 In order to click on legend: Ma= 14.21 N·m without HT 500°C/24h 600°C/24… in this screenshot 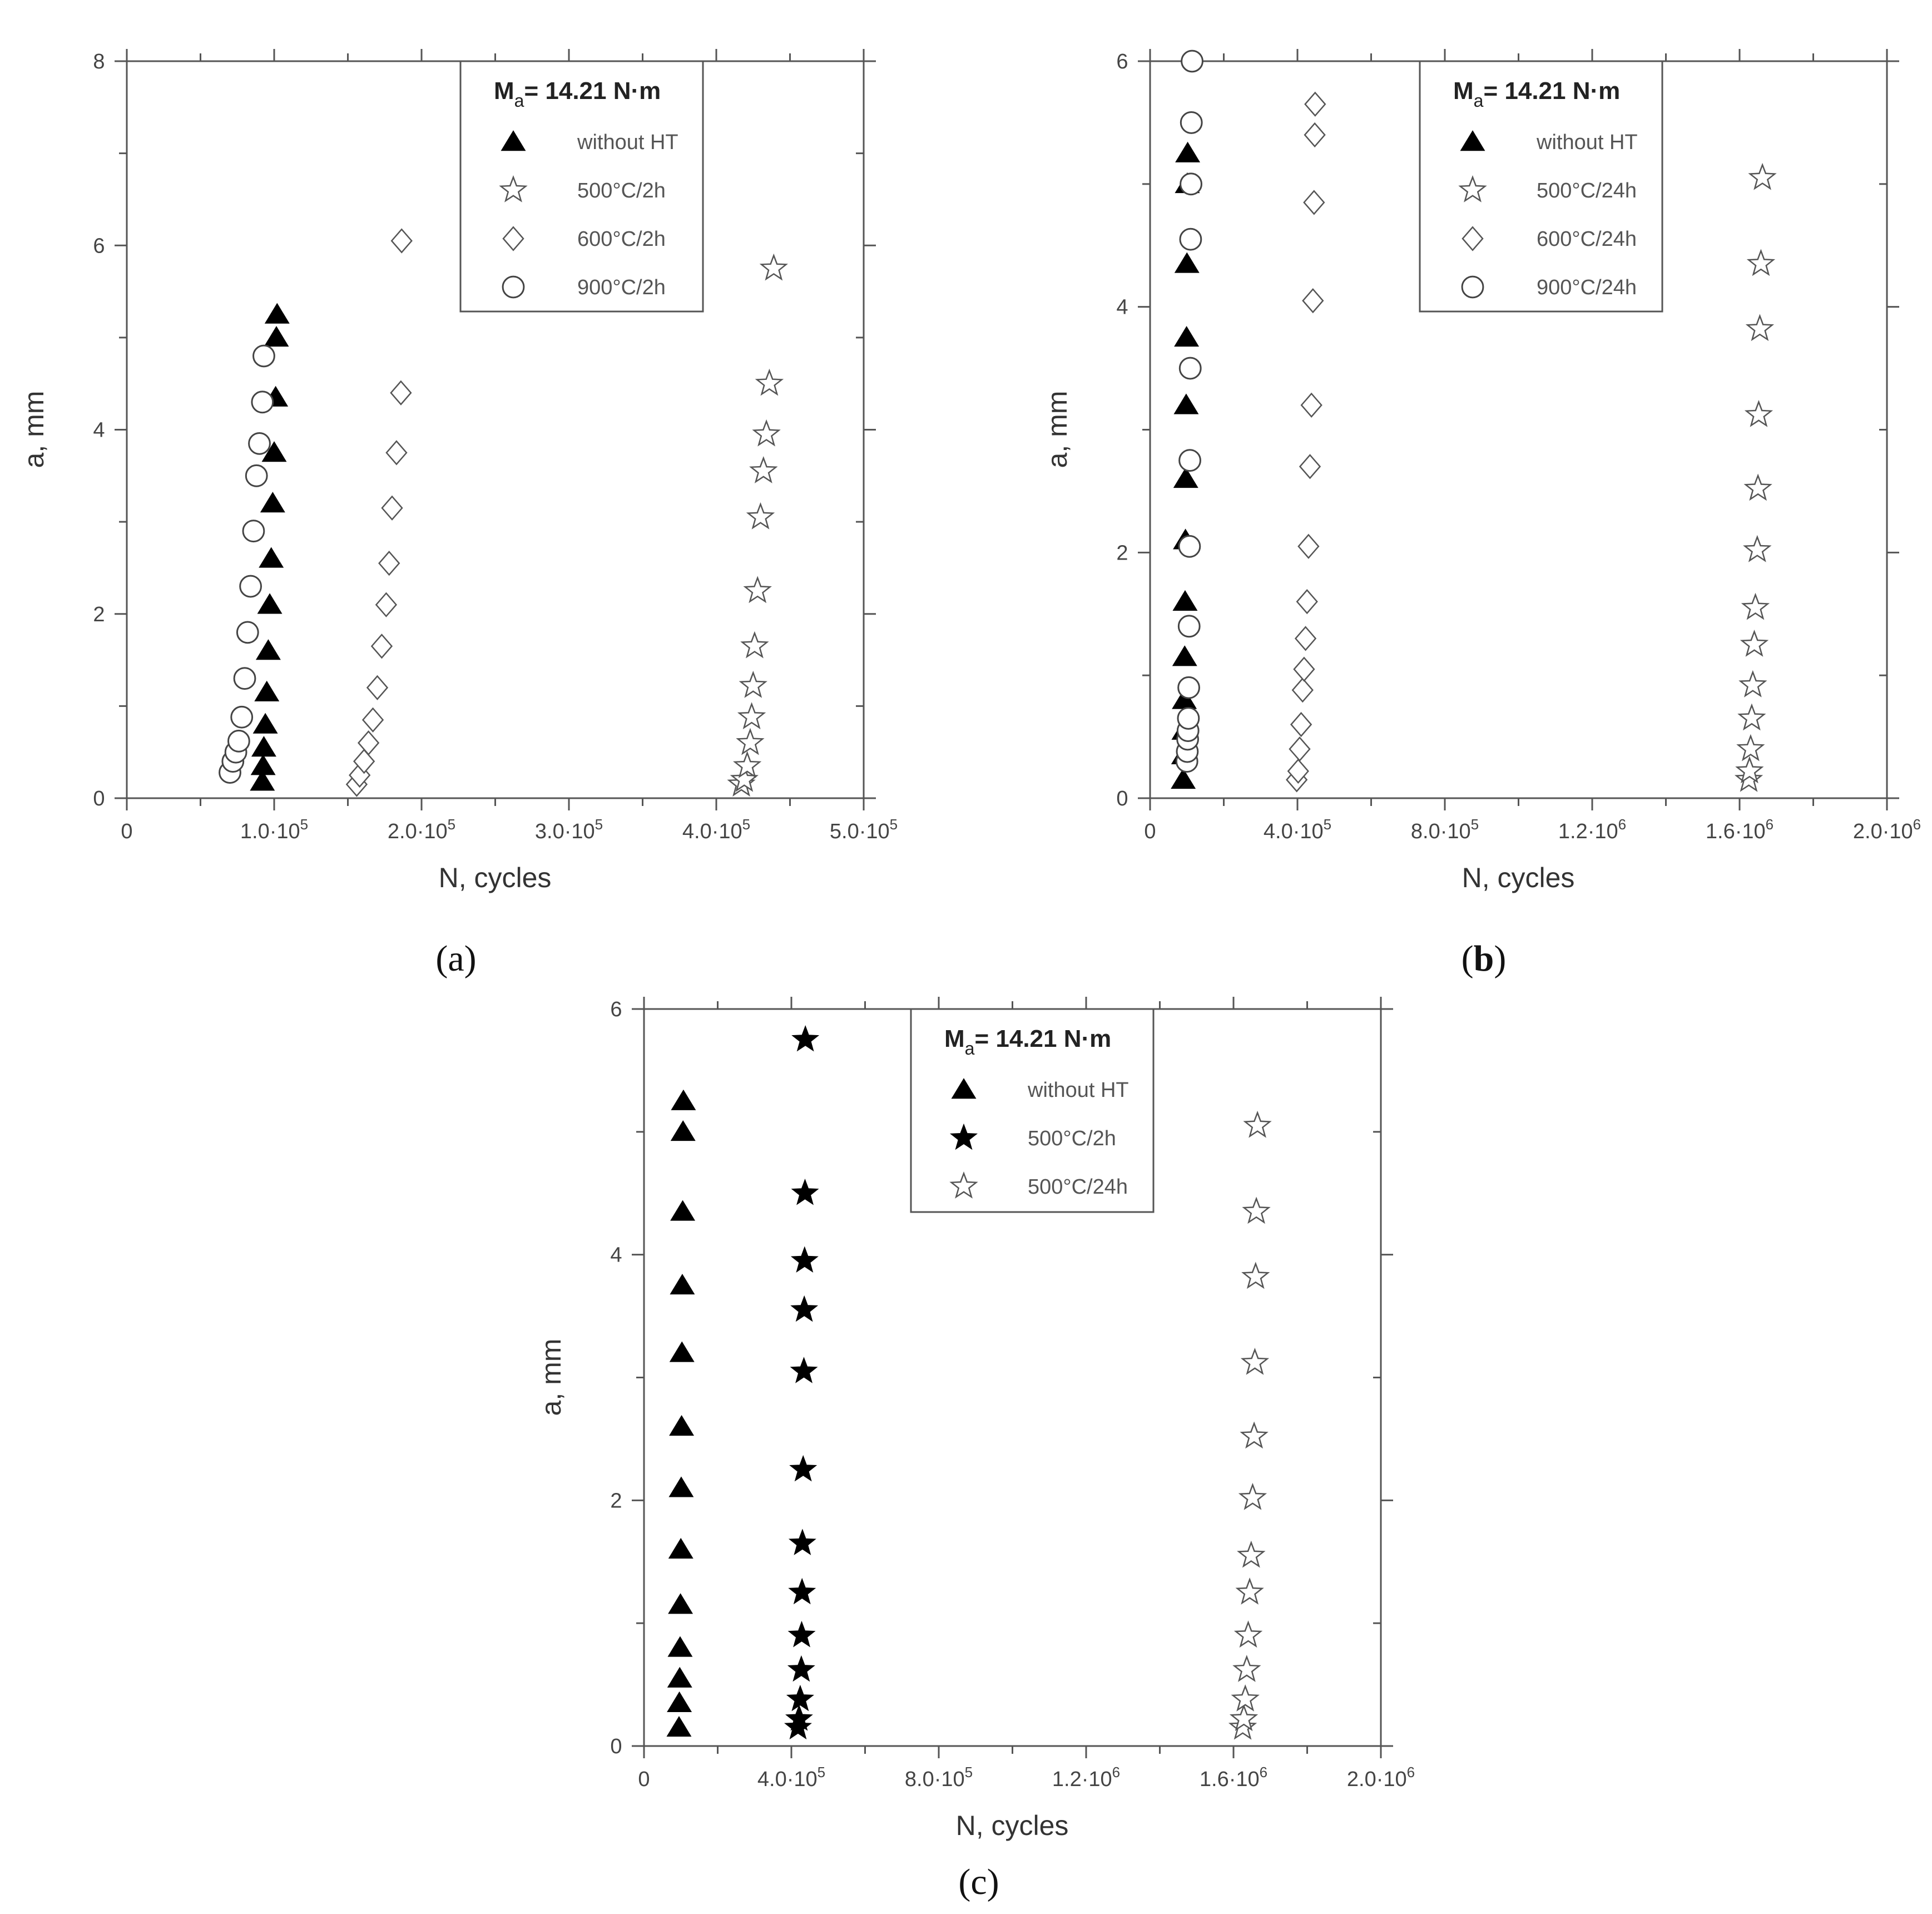, I will do `click(1541, 186)`.